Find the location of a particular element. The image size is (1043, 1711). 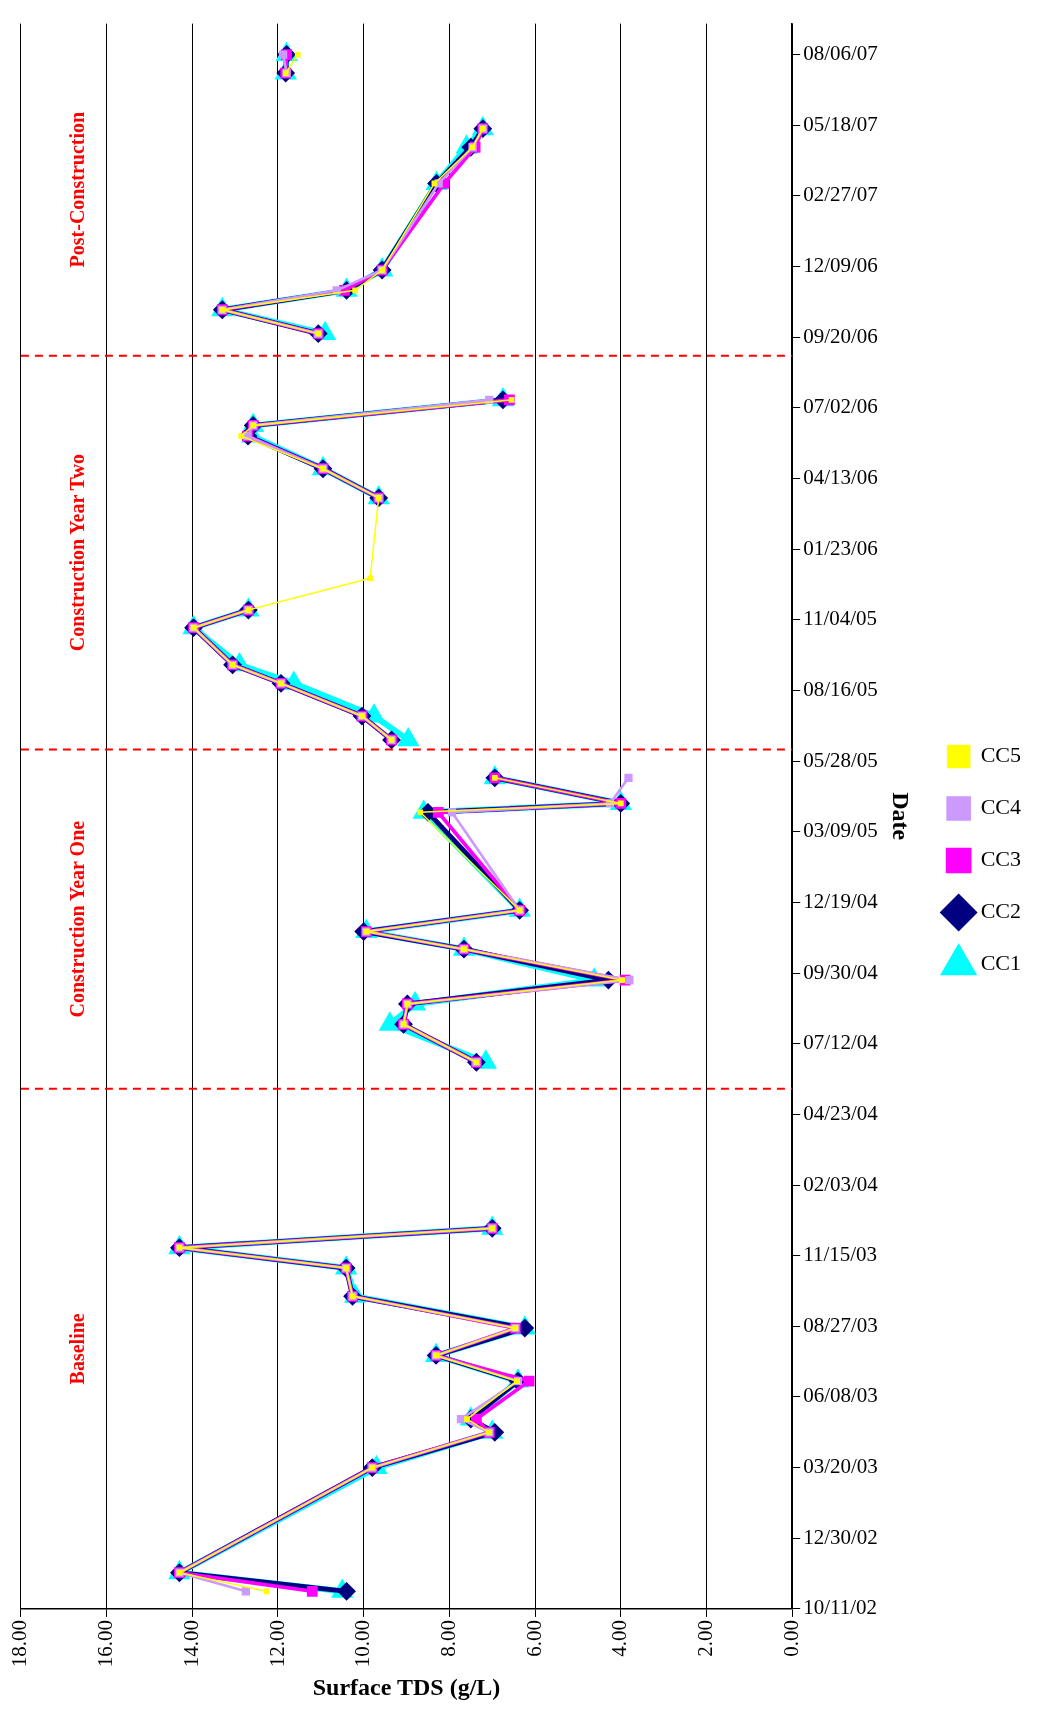

y-tick-label: 08/27/03 is located at coordinates (840, 1324).